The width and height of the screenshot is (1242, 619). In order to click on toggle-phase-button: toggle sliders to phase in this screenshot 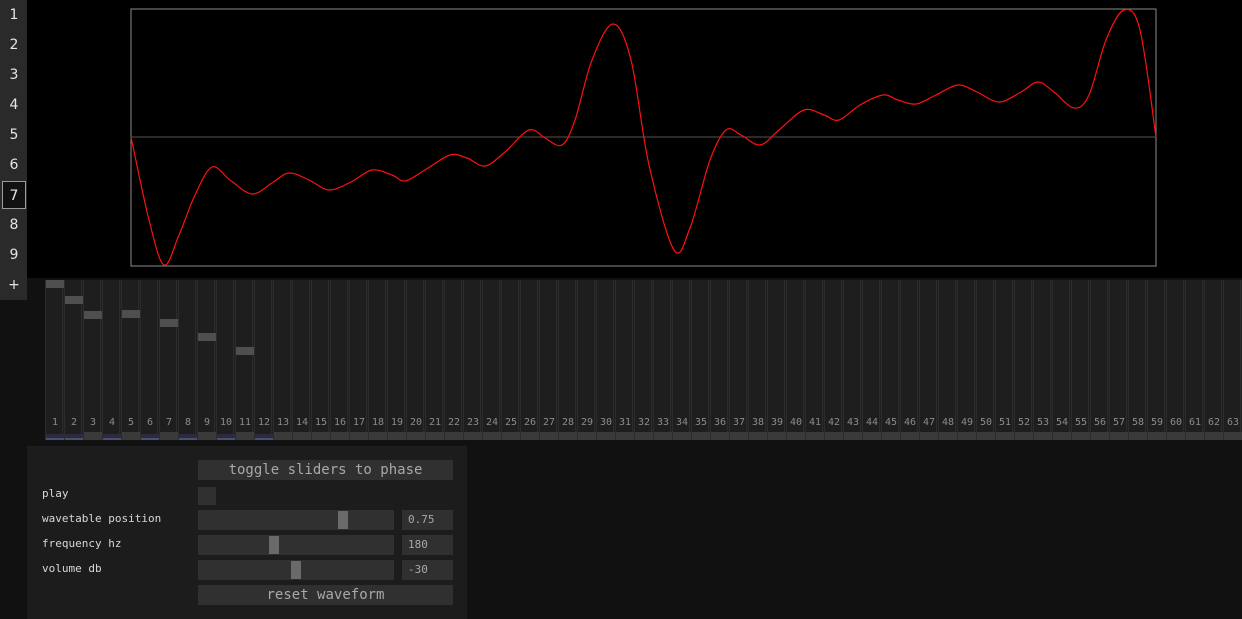, I will do `click(325, 470)`.